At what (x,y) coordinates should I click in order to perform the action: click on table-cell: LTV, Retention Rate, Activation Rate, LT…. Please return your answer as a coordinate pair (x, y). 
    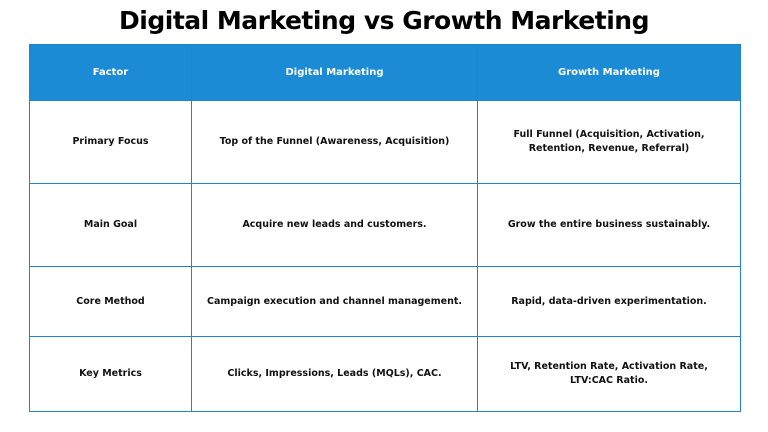
    Looking at the image, I should click on (609, 374).